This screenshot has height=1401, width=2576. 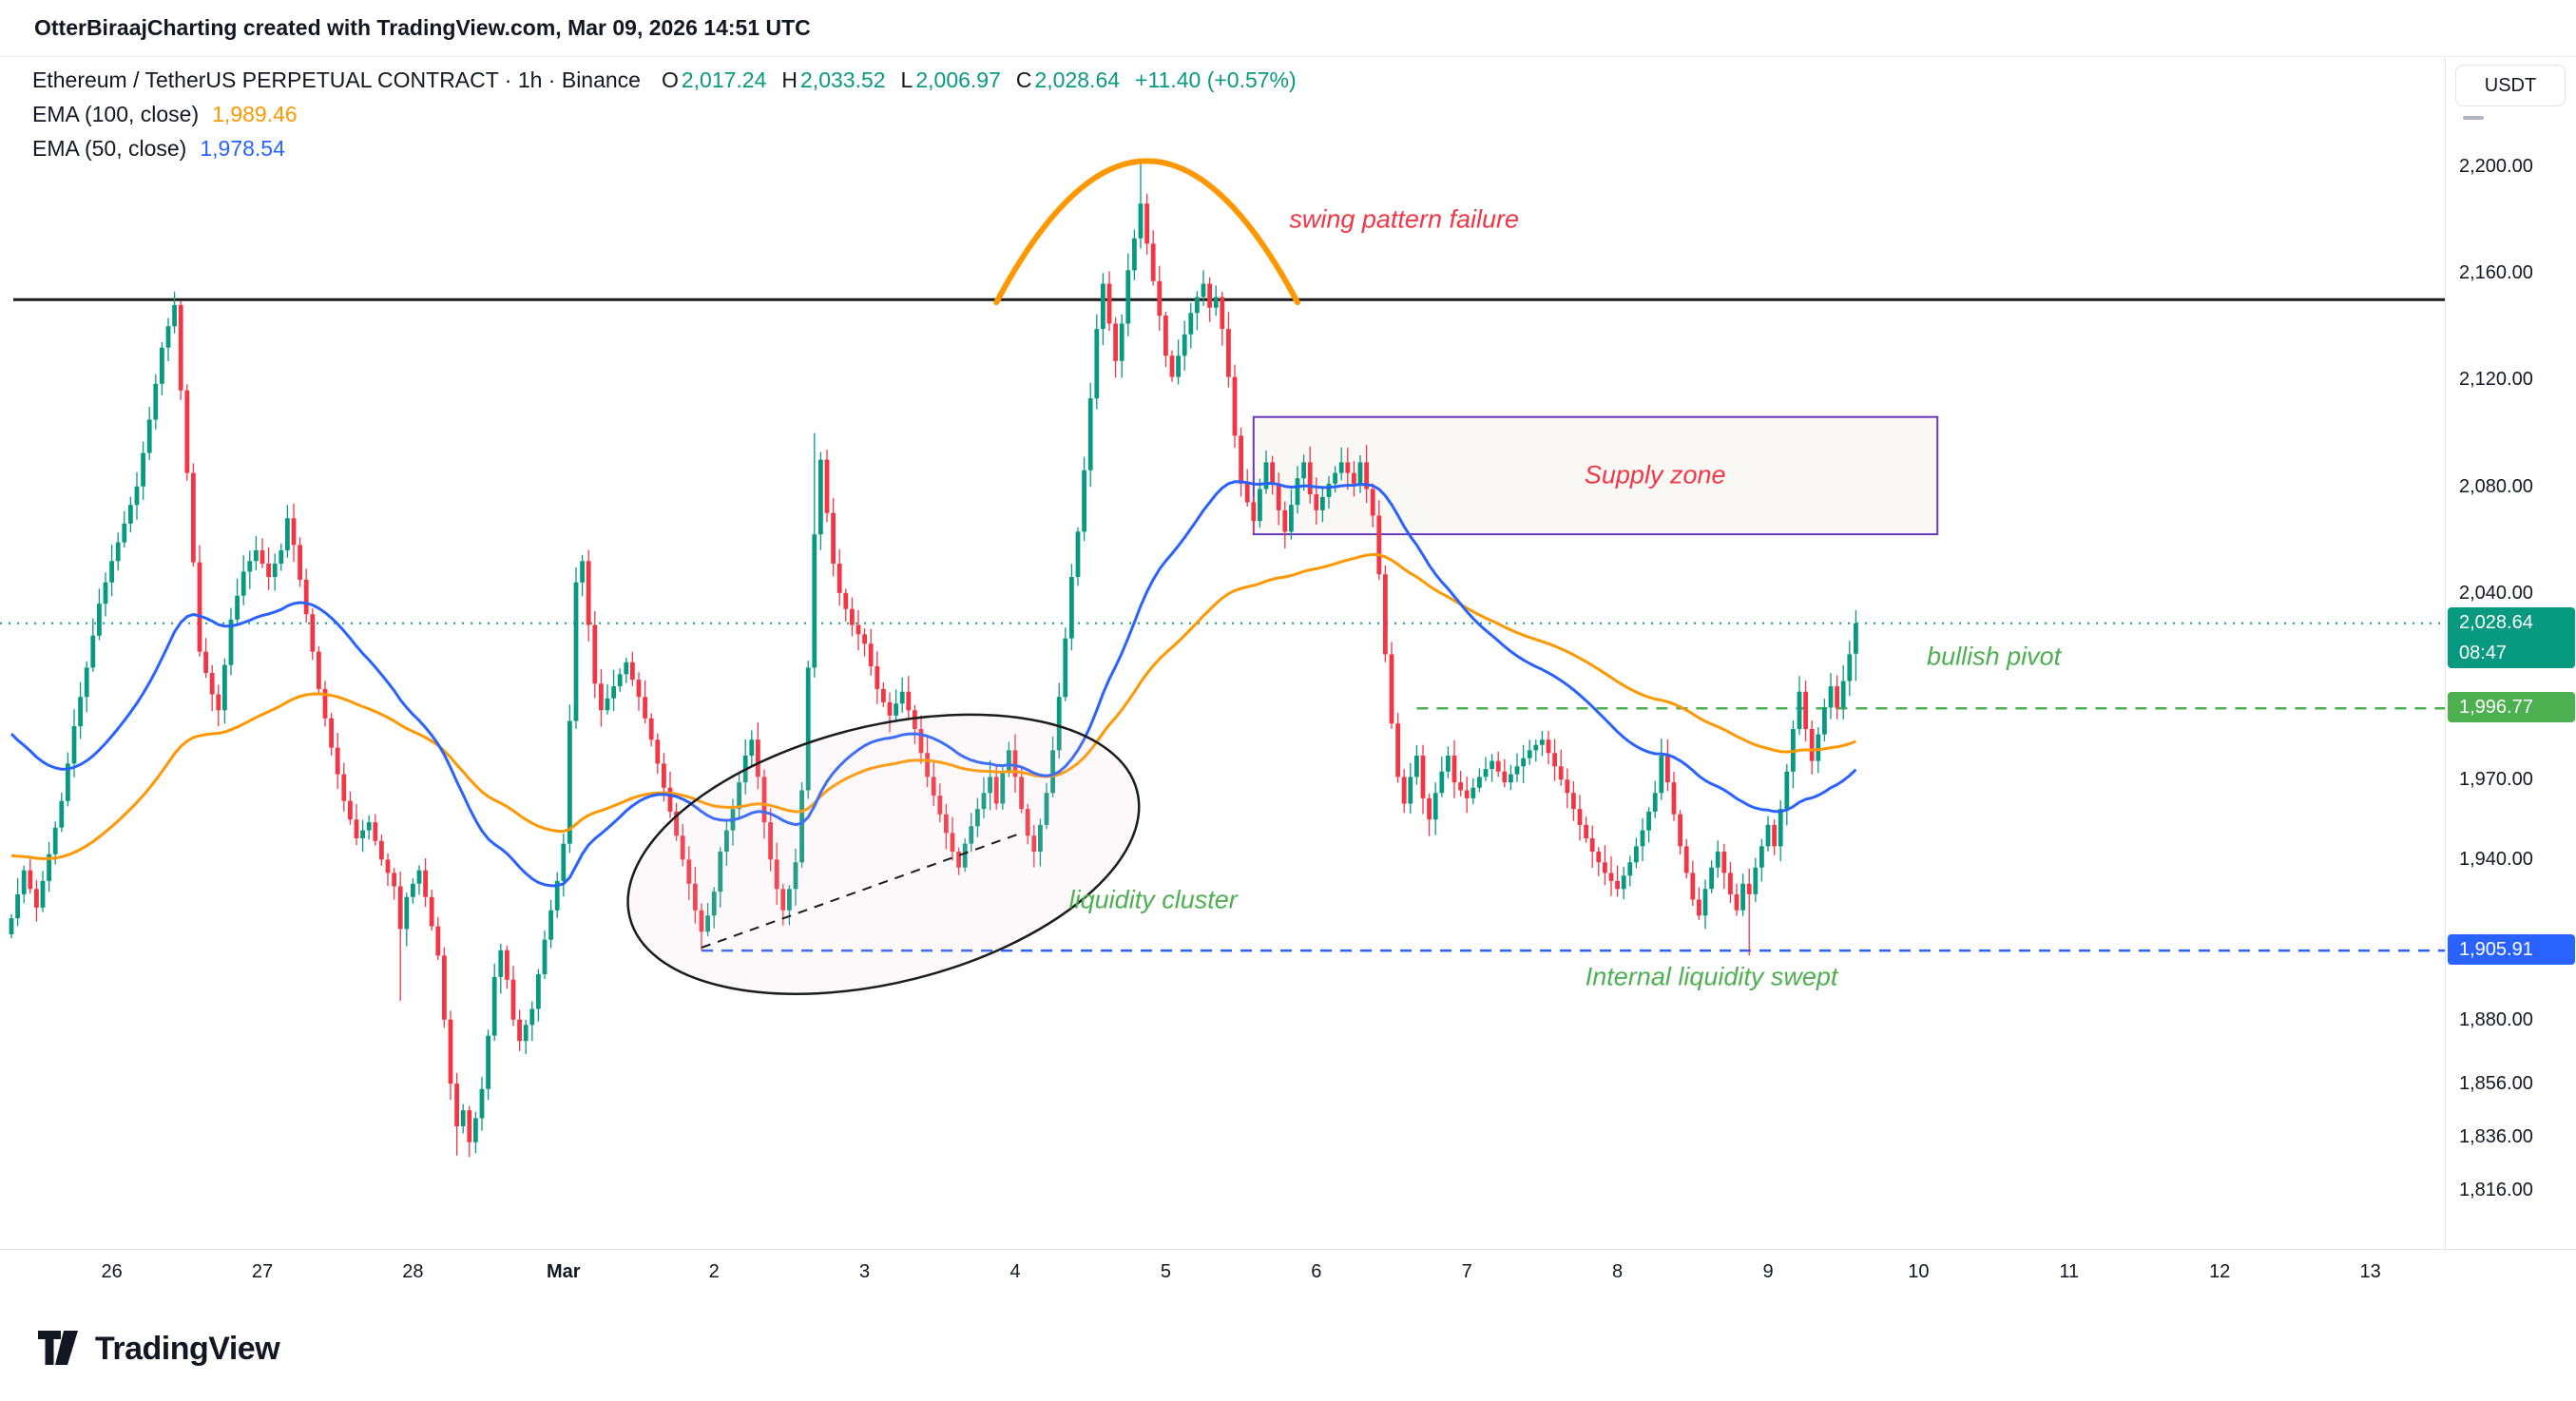 I want to click on ohlc-key: H, so click(x=790, y=79).